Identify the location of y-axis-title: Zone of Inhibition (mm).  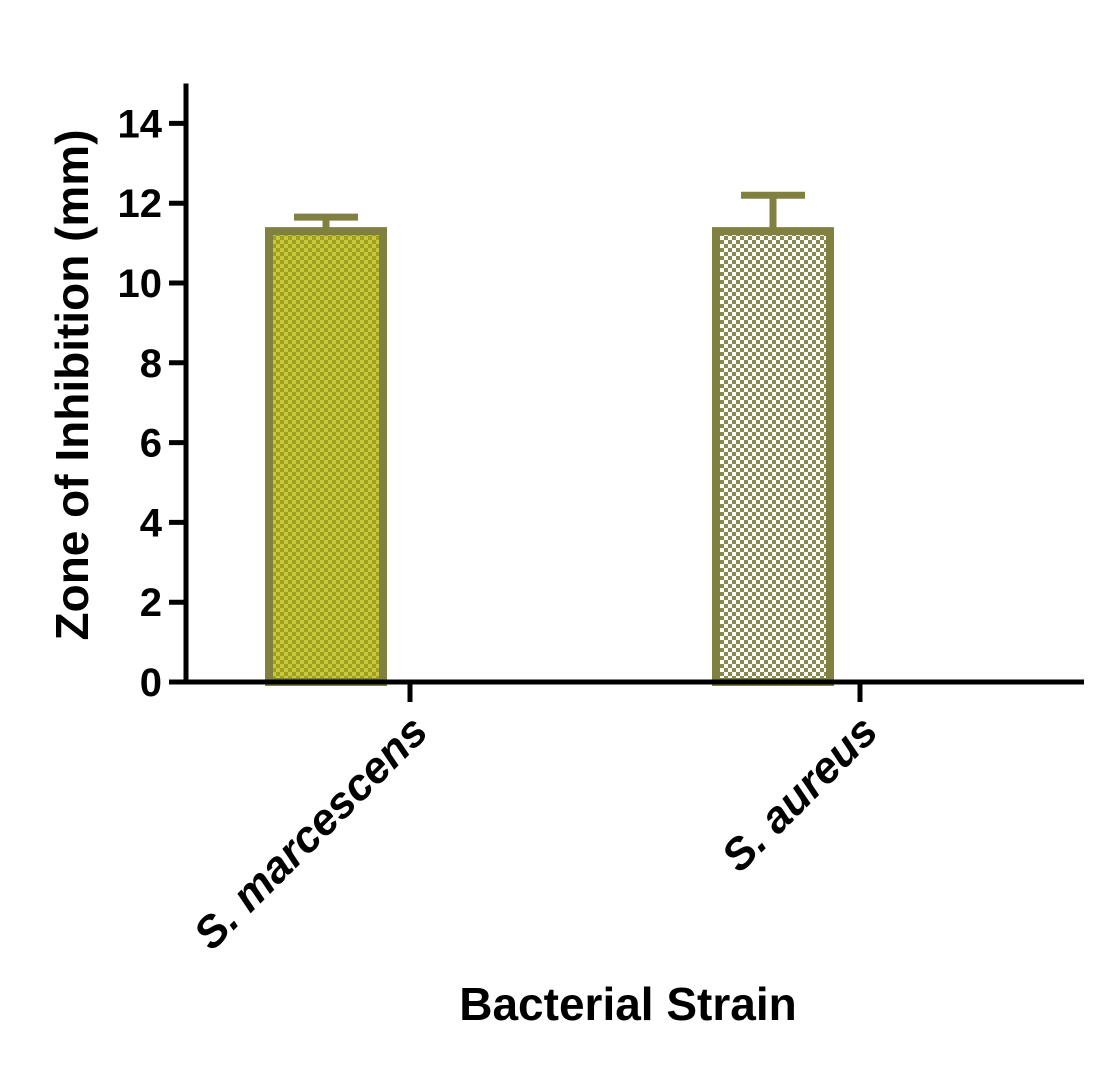
(72, 384).